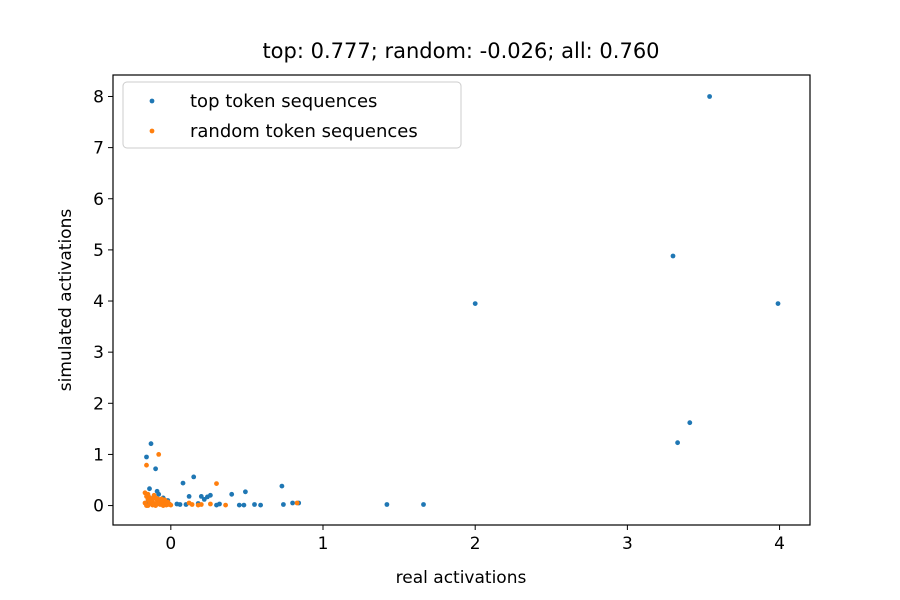  I want to click on y-axis-ticks: 0 1 2 3 4 5 6 7 8, so click(103, 302).